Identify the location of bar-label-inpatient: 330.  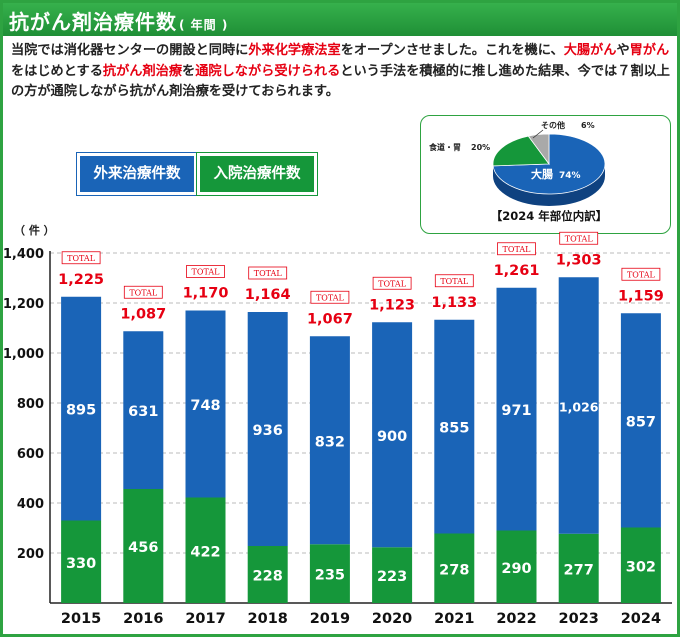
(81, 564).